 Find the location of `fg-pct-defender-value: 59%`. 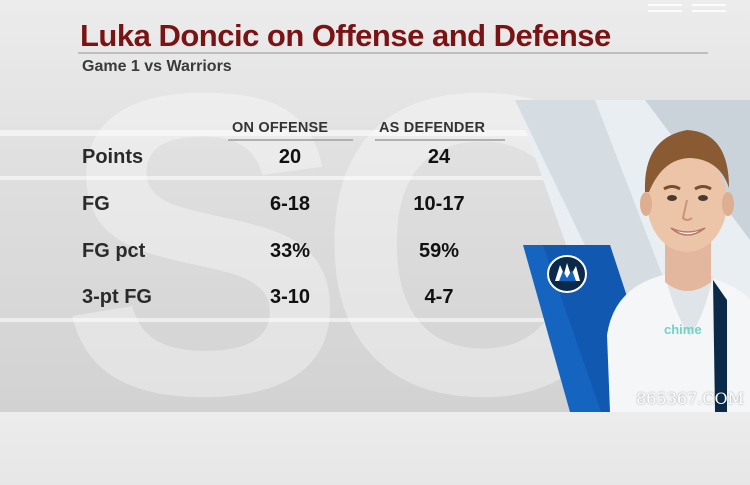

fg-pct-defender-value: 59% is located at coordinates (439, 251).